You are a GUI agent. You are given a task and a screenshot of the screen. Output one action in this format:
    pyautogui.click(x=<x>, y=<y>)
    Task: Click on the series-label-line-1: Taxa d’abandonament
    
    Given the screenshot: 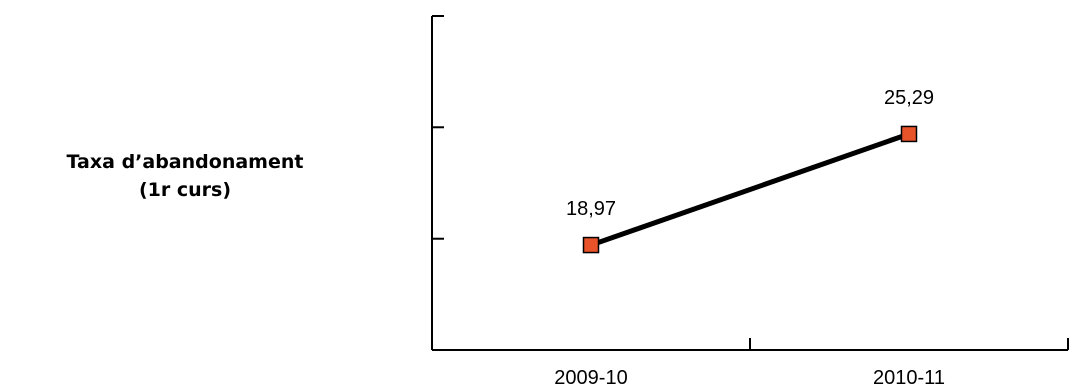 What is the action you would take?
    pyautogui.click(x=185, y=162)
    